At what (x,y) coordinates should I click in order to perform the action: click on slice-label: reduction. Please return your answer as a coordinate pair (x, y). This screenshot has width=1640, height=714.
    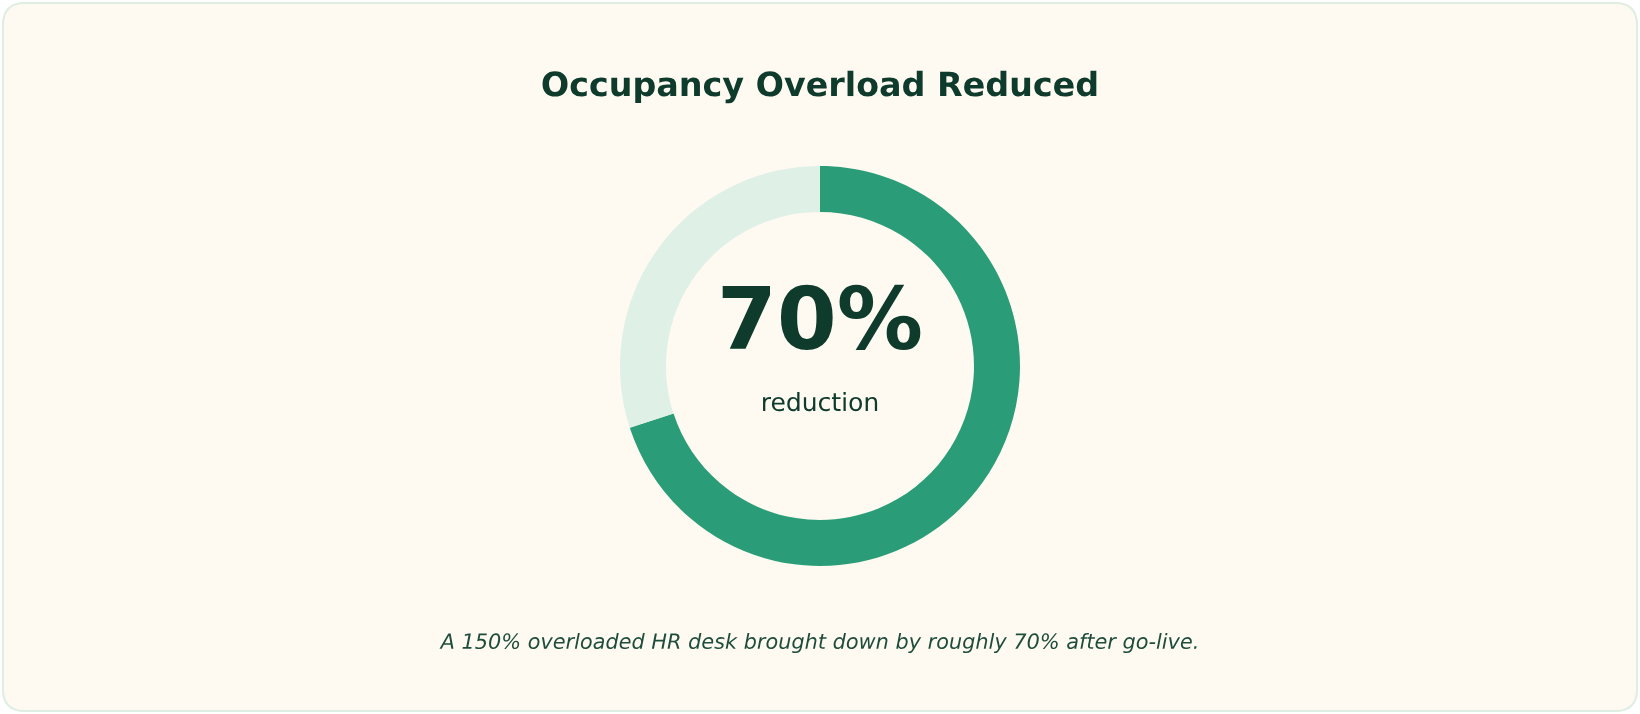
    Looking at the image, I should click on (820, 401).